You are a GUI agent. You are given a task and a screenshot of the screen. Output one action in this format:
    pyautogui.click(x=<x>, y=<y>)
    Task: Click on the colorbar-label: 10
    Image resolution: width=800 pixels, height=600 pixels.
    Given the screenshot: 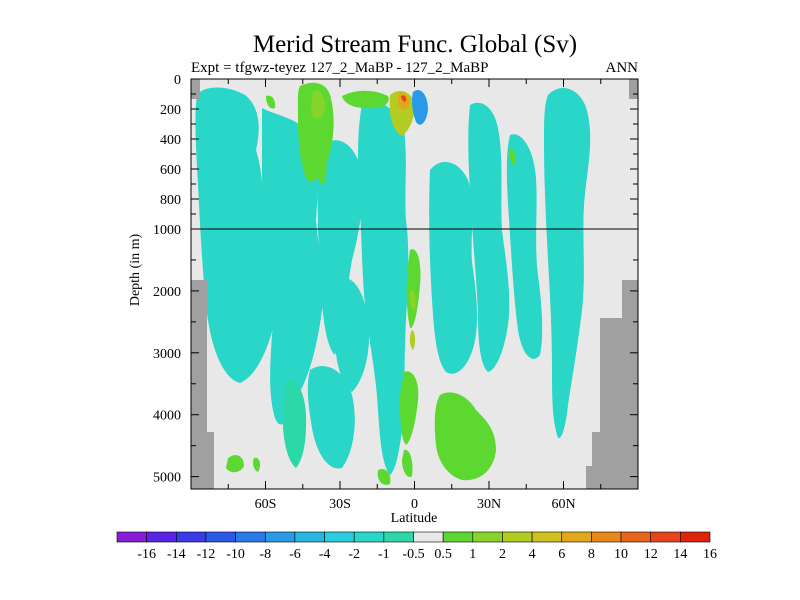 What is the action you would take?
    pyautogui.click(x=621, y=554)
    